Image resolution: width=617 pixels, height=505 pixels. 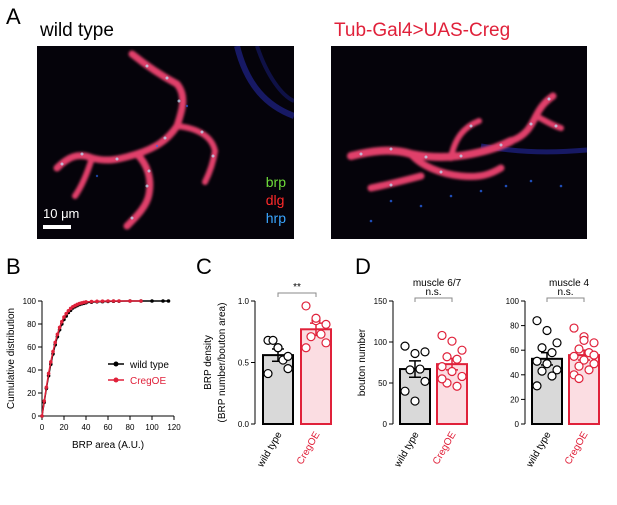 What do you see at coordinates (275, 200) in the screenshot?
I see `legend-dlg: dlg` at bounding box center [275, 200].